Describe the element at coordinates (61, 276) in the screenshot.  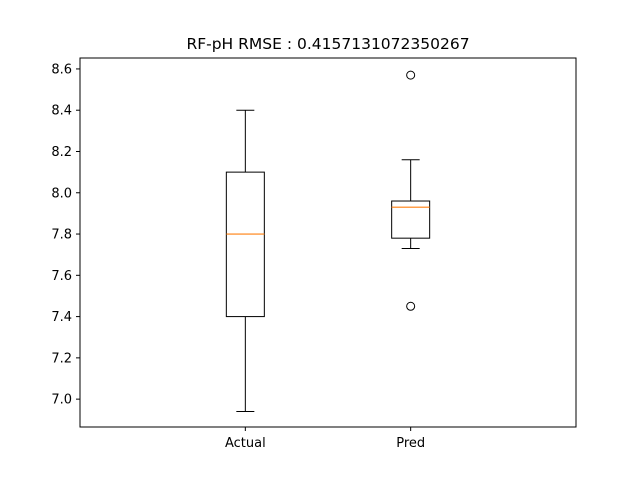
I see `y-tick-label: 7.6` at that location.